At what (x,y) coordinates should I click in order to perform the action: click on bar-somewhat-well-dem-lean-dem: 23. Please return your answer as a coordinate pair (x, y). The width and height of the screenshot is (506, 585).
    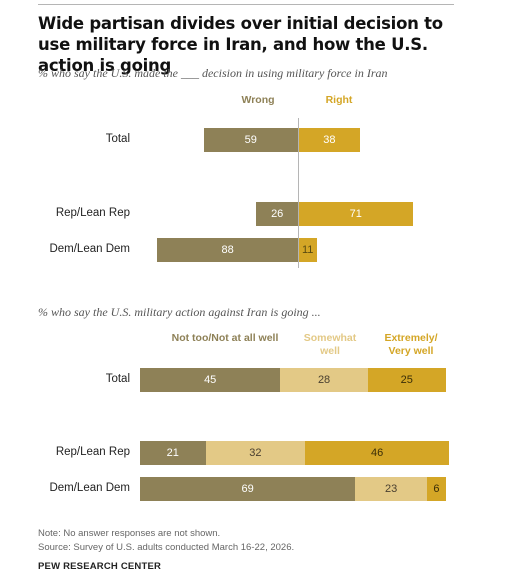
    Looking at the image, I should click on (391, 489).